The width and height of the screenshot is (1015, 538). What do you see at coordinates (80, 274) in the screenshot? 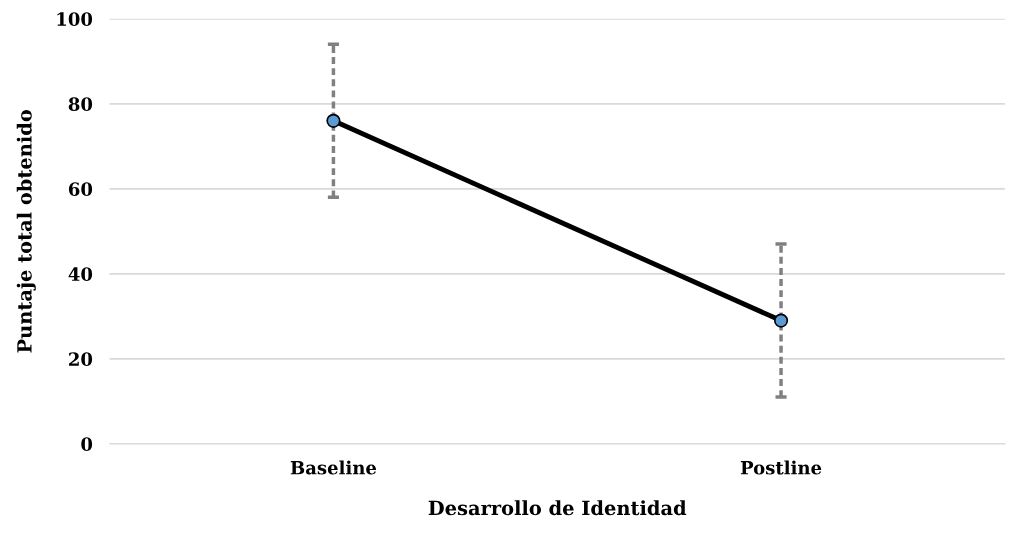
I see `y-tick-label: 40` at bounding box center [80, 274].